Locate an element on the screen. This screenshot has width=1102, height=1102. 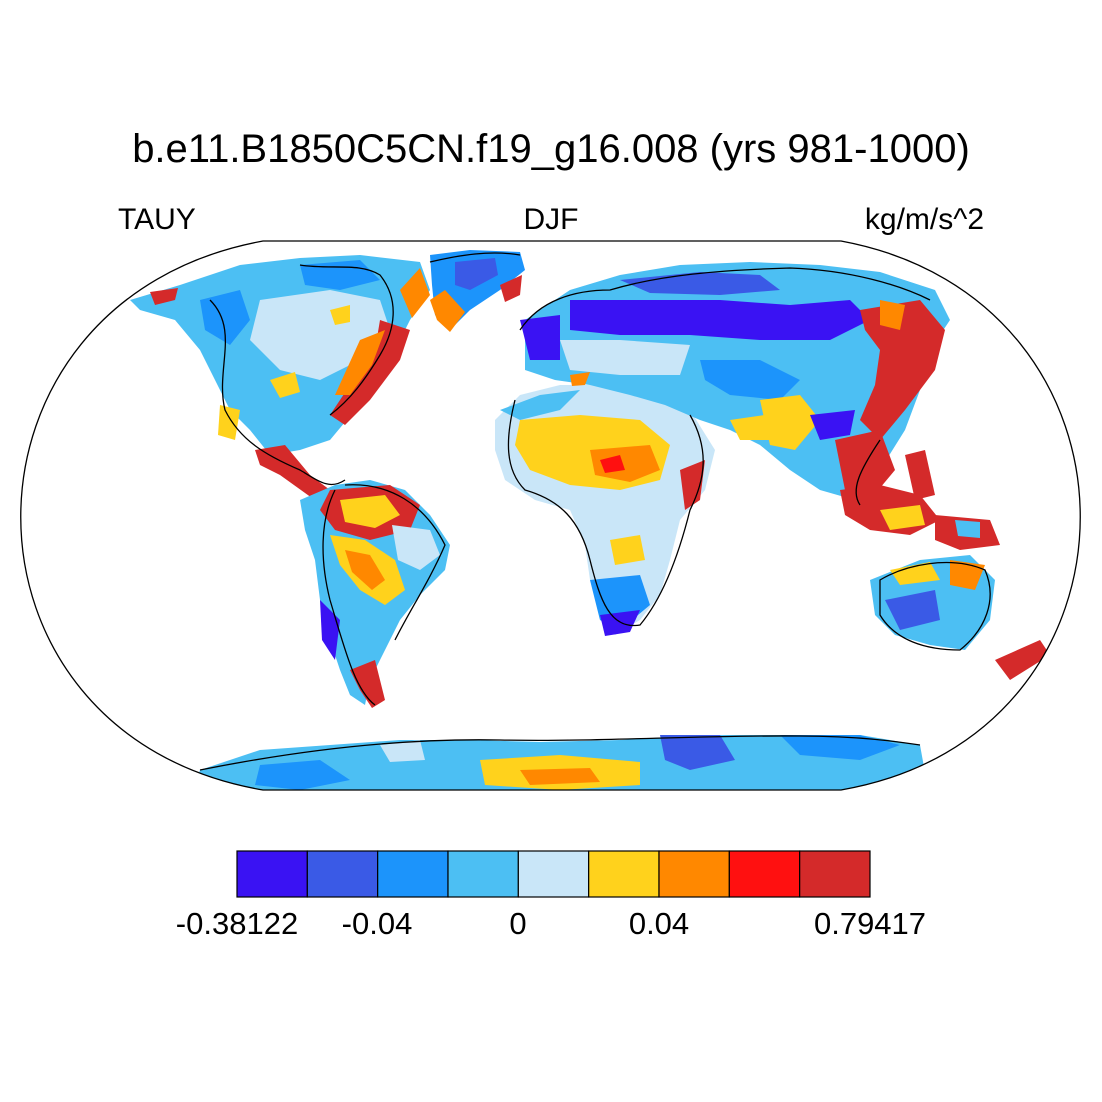
variable-label: TAUY is located at coordinates (157, 219).